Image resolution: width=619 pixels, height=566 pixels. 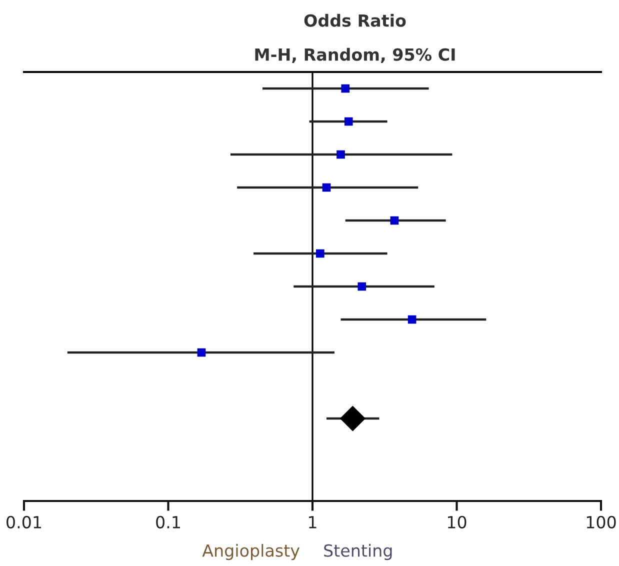 What do you see at coordinates (251, 552) in the screenshot?
I see `text: Angioplasty` at bounding box center [251, 552].